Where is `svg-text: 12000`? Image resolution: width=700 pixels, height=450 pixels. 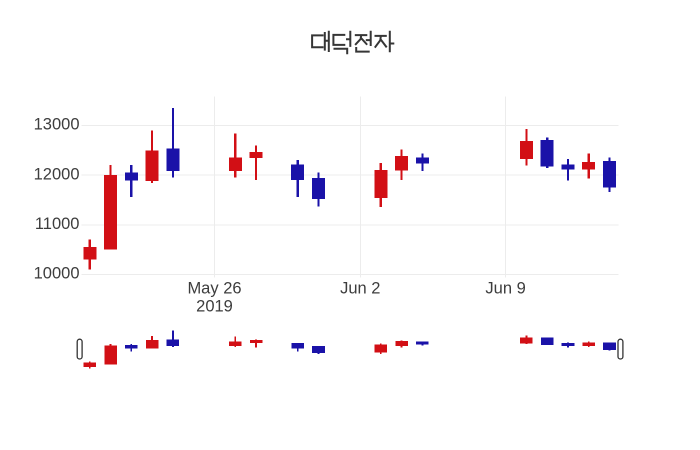 svg-text: 12000 is located at coordinates (57, 174).